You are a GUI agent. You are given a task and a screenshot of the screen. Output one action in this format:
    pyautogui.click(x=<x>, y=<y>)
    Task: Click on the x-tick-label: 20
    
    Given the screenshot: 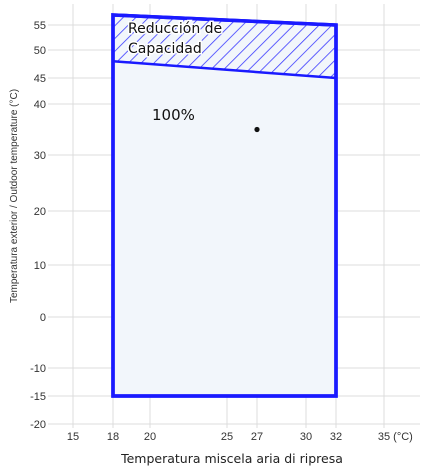 What is the action you would take?
    pyautogui.click(x=150, y=437)
    